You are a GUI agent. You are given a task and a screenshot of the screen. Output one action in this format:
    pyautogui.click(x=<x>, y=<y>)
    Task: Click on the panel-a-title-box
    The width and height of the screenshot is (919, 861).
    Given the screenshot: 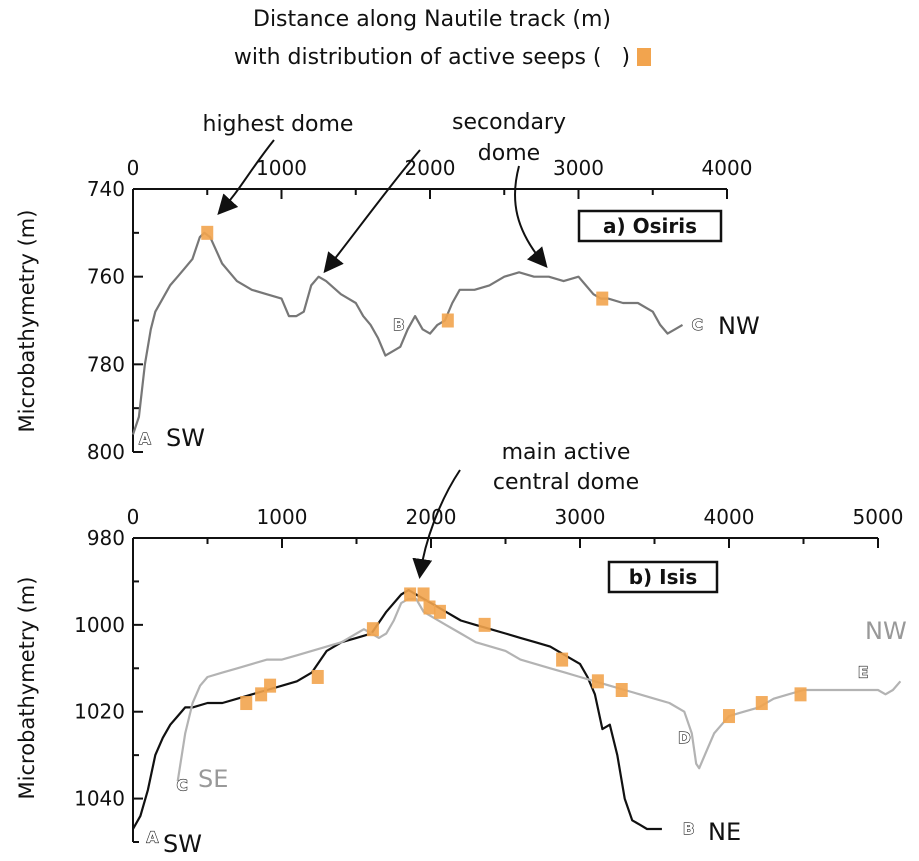 What is the action you would take?
    pyautogui.click(x=650, y=226)
    